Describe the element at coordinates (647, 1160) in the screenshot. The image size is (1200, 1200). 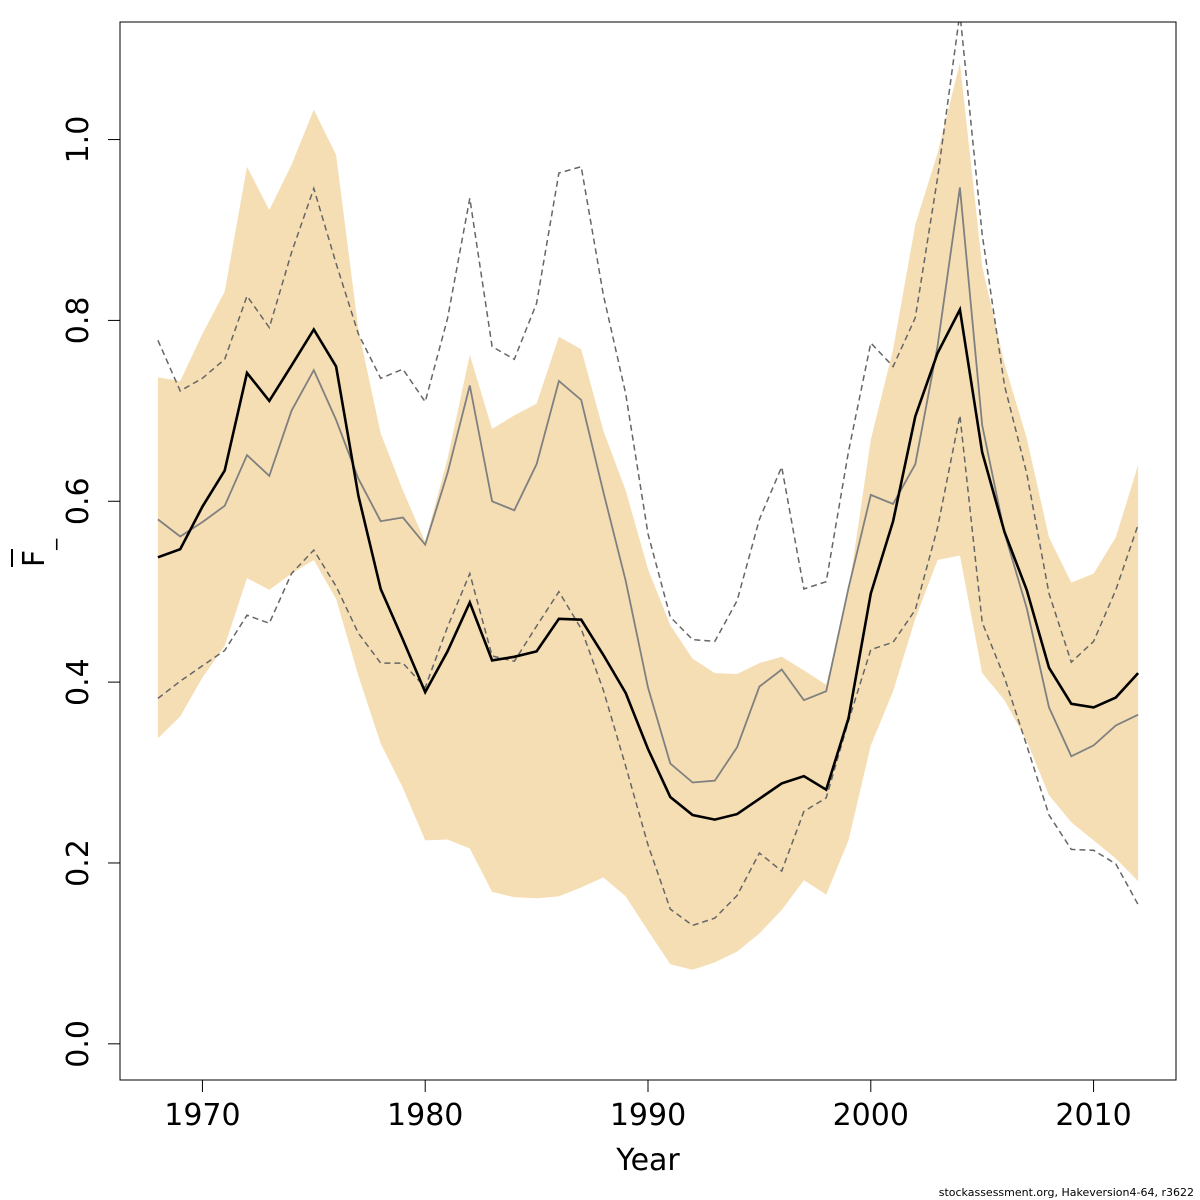
I see `x-axis-title: Year` at that location.